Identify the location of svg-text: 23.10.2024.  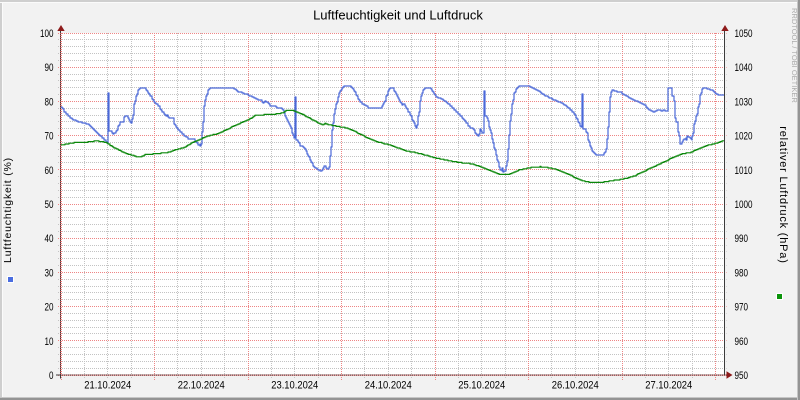
(294, 385).